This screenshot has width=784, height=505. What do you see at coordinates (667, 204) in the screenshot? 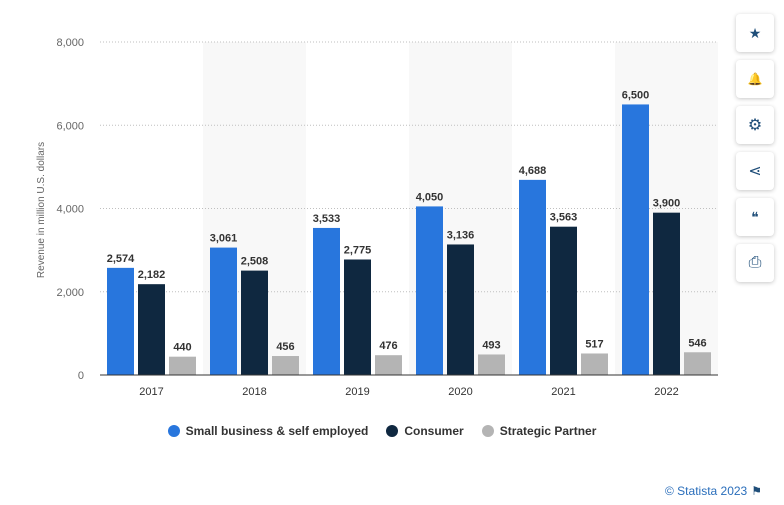
I see `data-label: 3,900` at bounding box center [667, 204].